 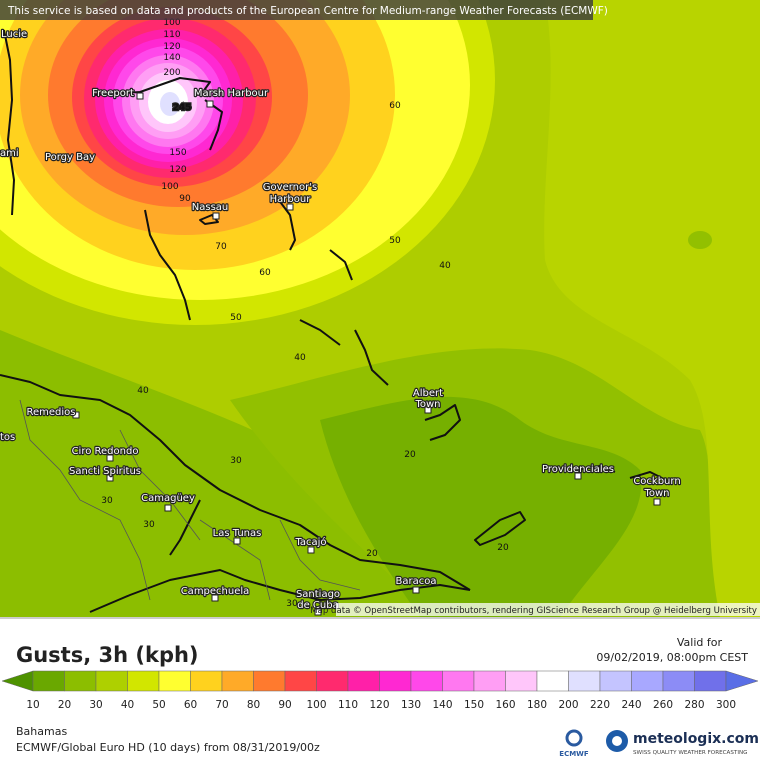 I want to click on place-label: Marsh Harbour, so click(x=231, y=93).